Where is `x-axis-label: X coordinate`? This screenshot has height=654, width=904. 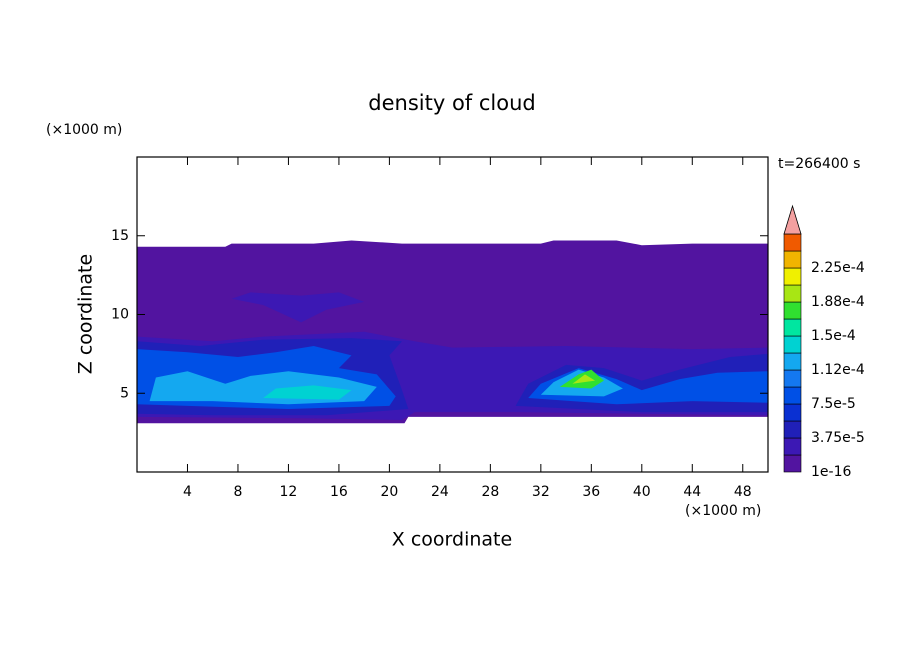 x-axis-label: X coordinate is located at coordinates (452, 540).